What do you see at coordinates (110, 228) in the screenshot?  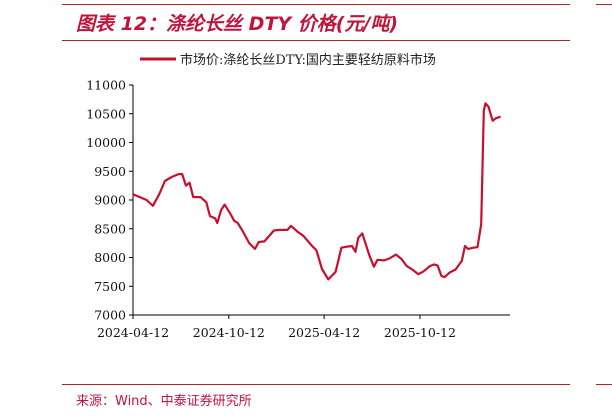 I see `y-tick-label: 8500` at bounding box center [110, 228].